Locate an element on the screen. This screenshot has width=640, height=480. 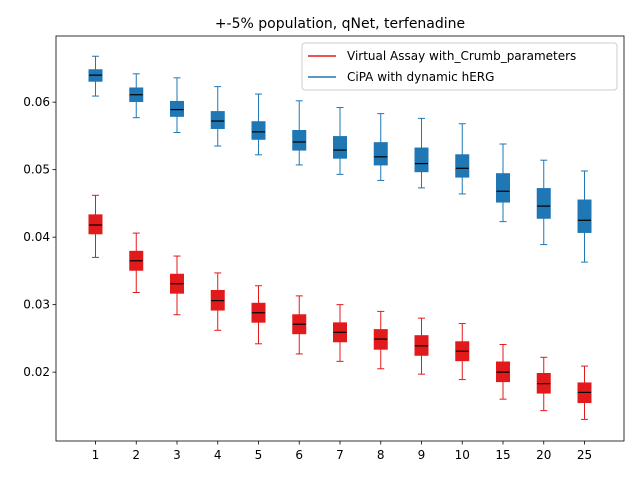
x-tick-label: 8 is located at coordinates (381, 455).